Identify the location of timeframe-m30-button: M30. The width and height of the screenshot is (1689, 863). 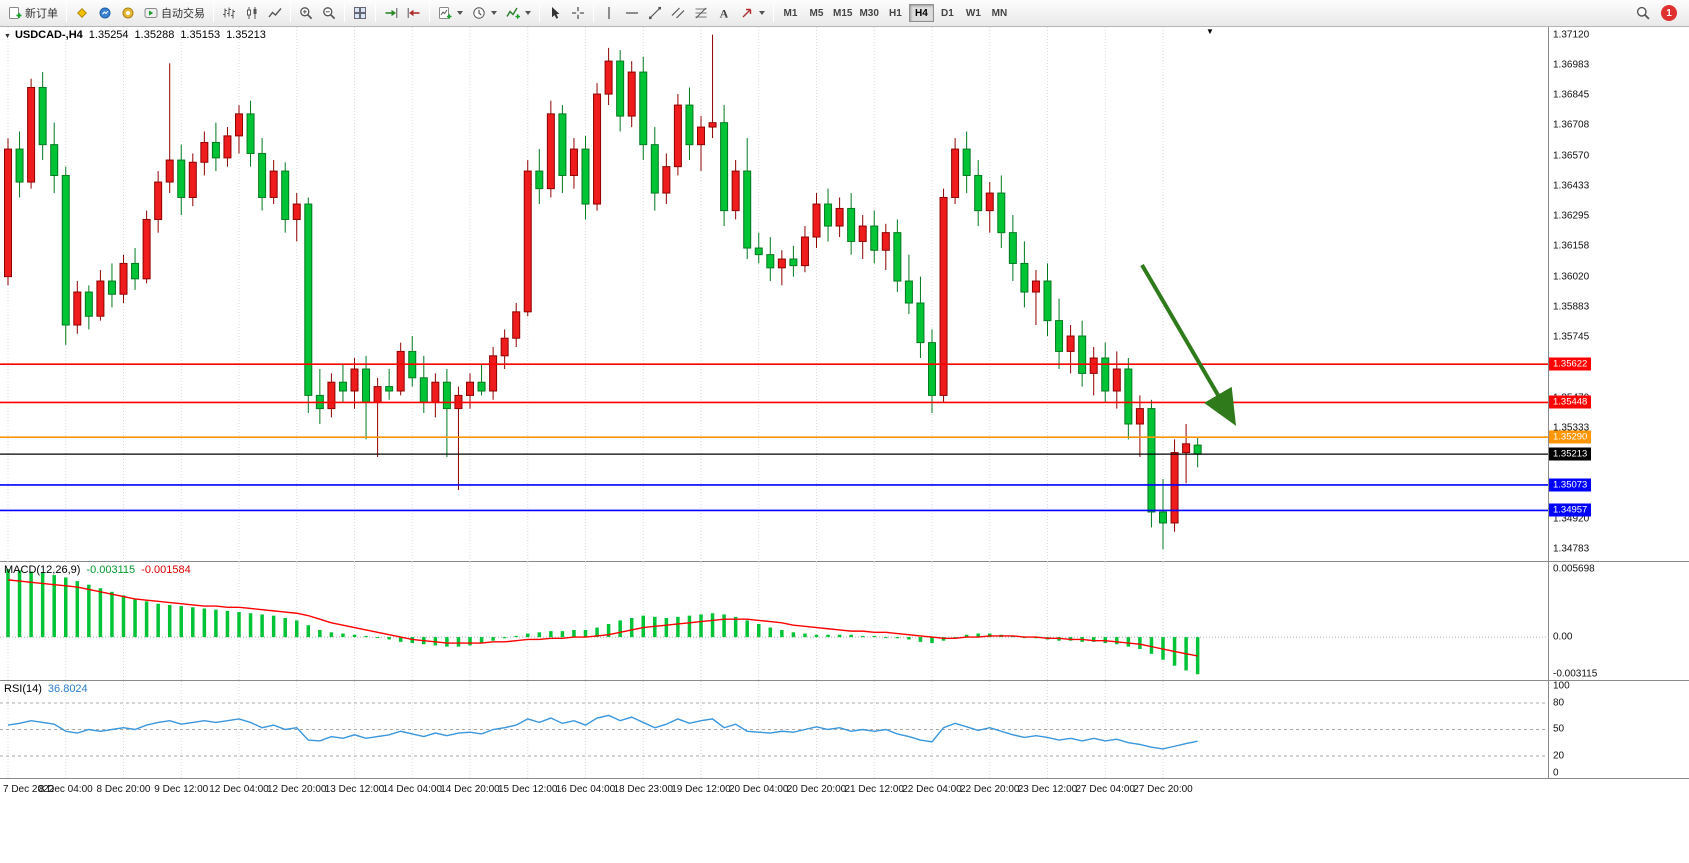
(869, 13).